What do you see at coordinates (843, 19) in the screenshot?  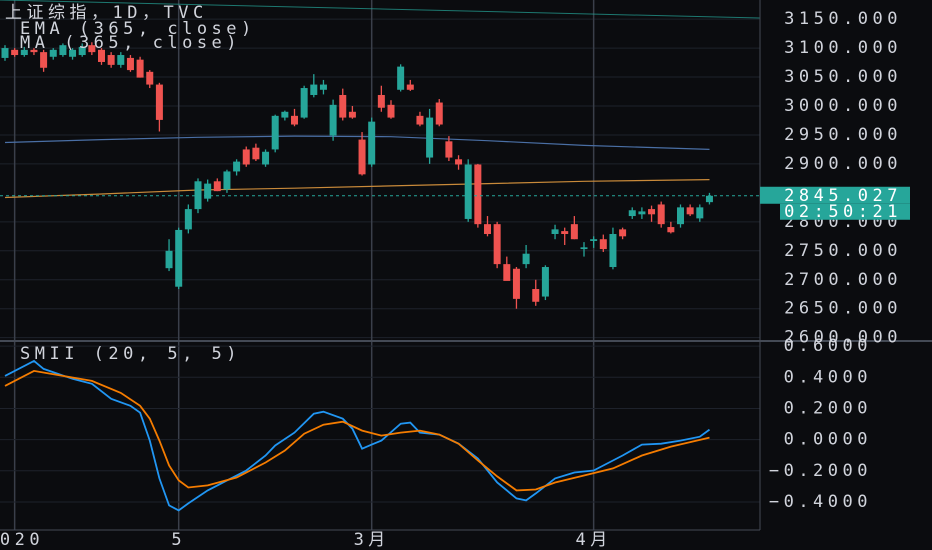 I see `y-tick-label: 3150.000` at bounding box center [843, 19].